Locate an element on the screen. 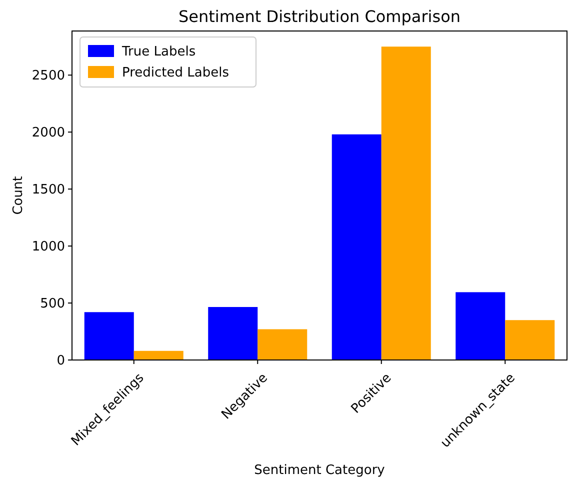 Image resolution: width=569 pixels, height=481 pixels. y-tick-label: 500 is located at coordinates (52, 304).